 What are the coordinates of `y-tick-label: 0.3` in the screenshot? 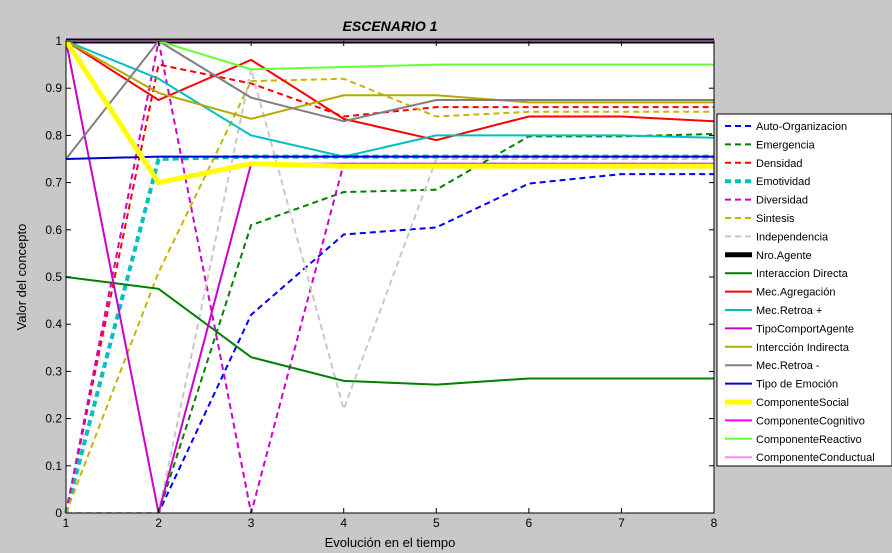 It's located at (53, 371).